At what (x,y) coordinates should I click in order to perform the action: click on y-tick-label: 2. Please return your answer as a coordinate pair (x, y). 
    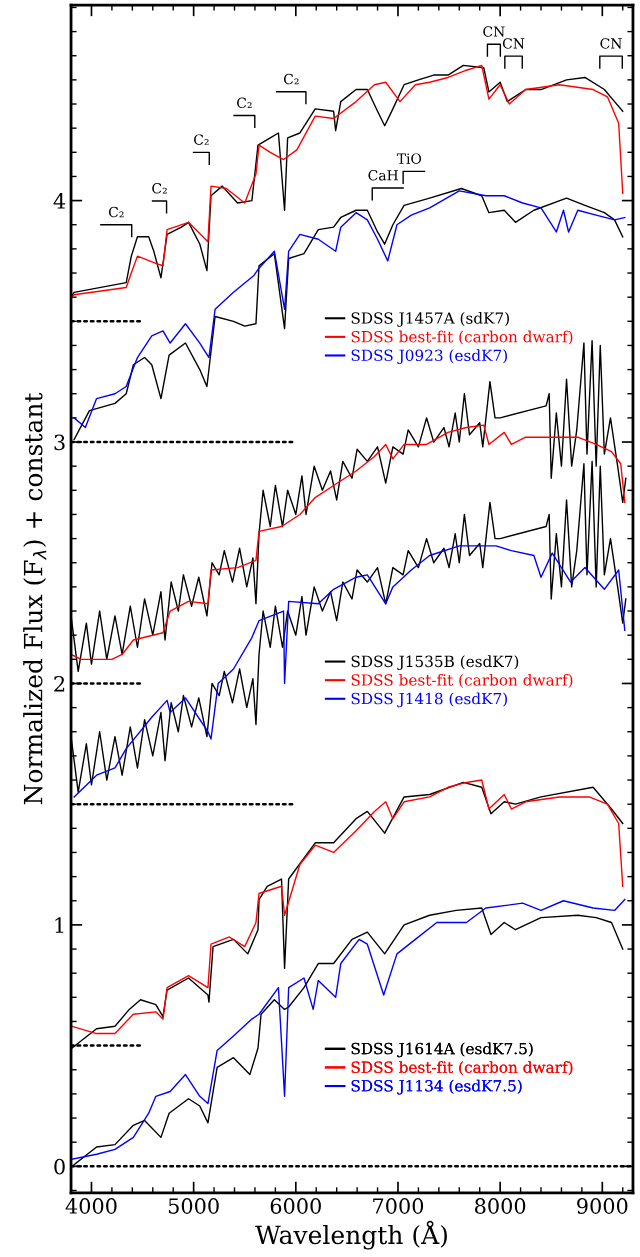
    Looking at the image, I should click on (59, 683).